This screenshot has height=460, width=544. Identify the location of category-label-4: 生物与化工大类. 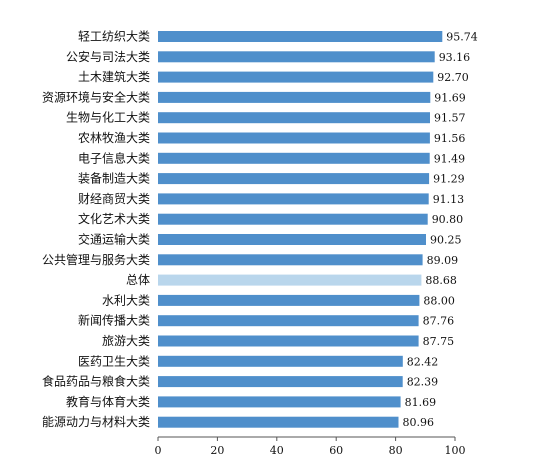
(108, 118).